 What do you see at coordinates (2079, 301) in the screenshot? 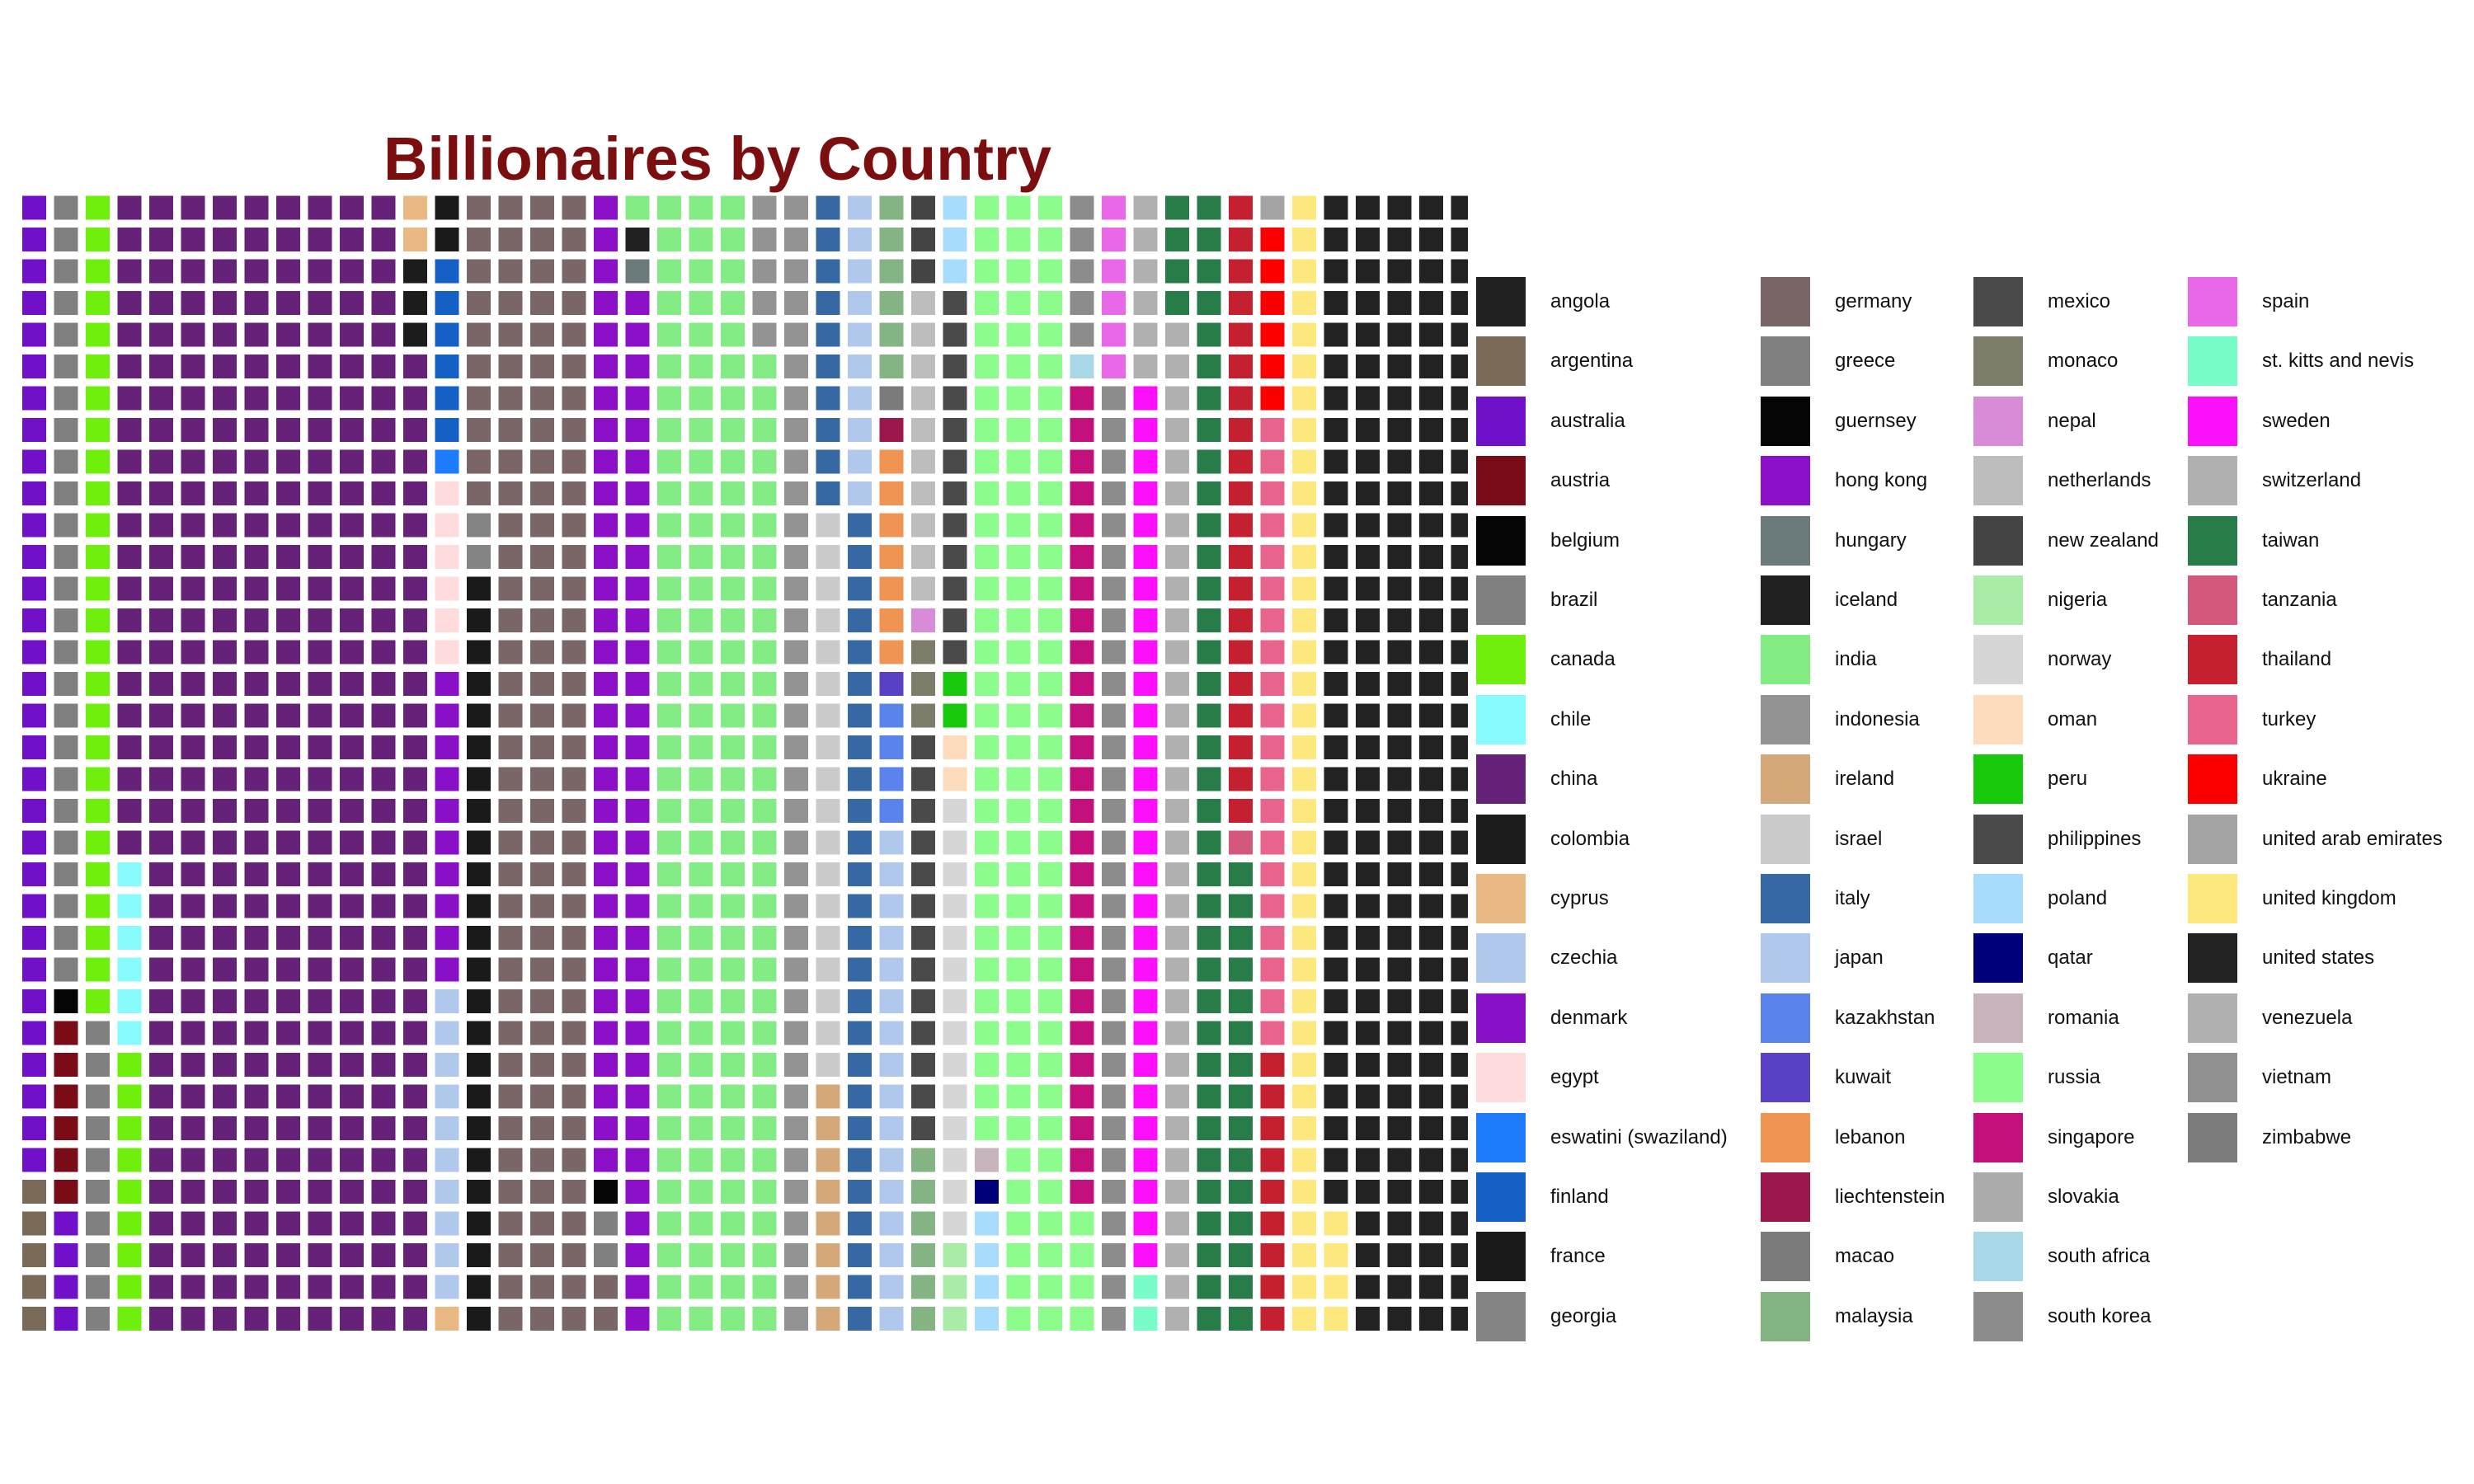
I see `legend-label: mexico` at bounding box center [2079, 301].